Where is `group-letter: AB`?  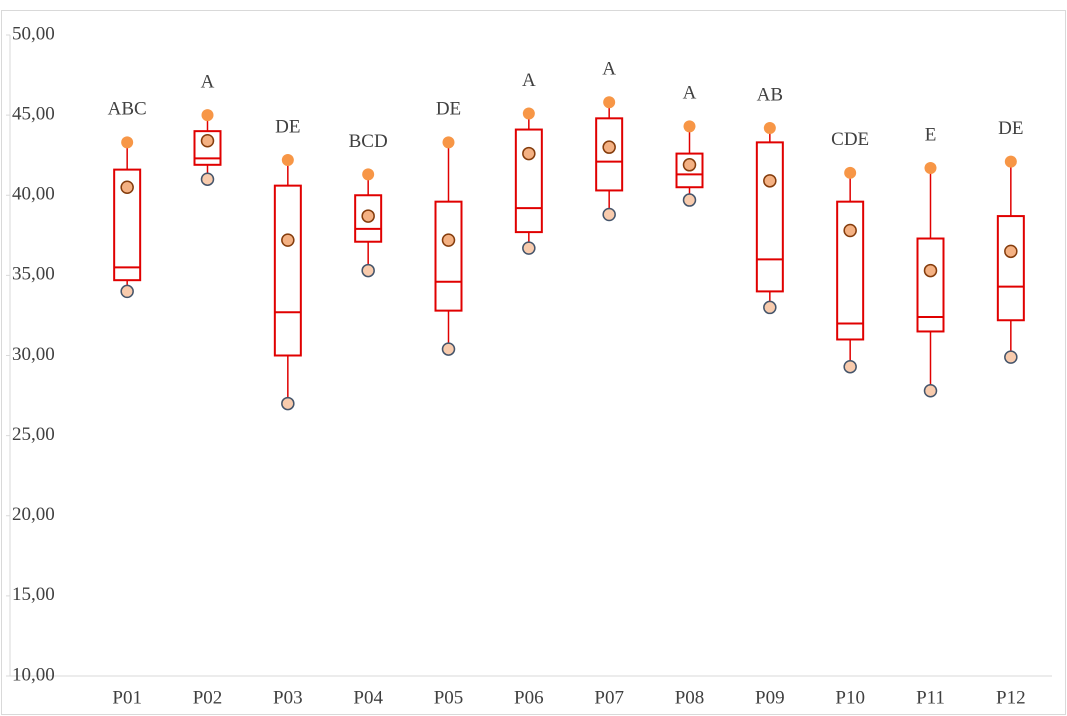
group-letter: AB is located at coordinates (770, 94).